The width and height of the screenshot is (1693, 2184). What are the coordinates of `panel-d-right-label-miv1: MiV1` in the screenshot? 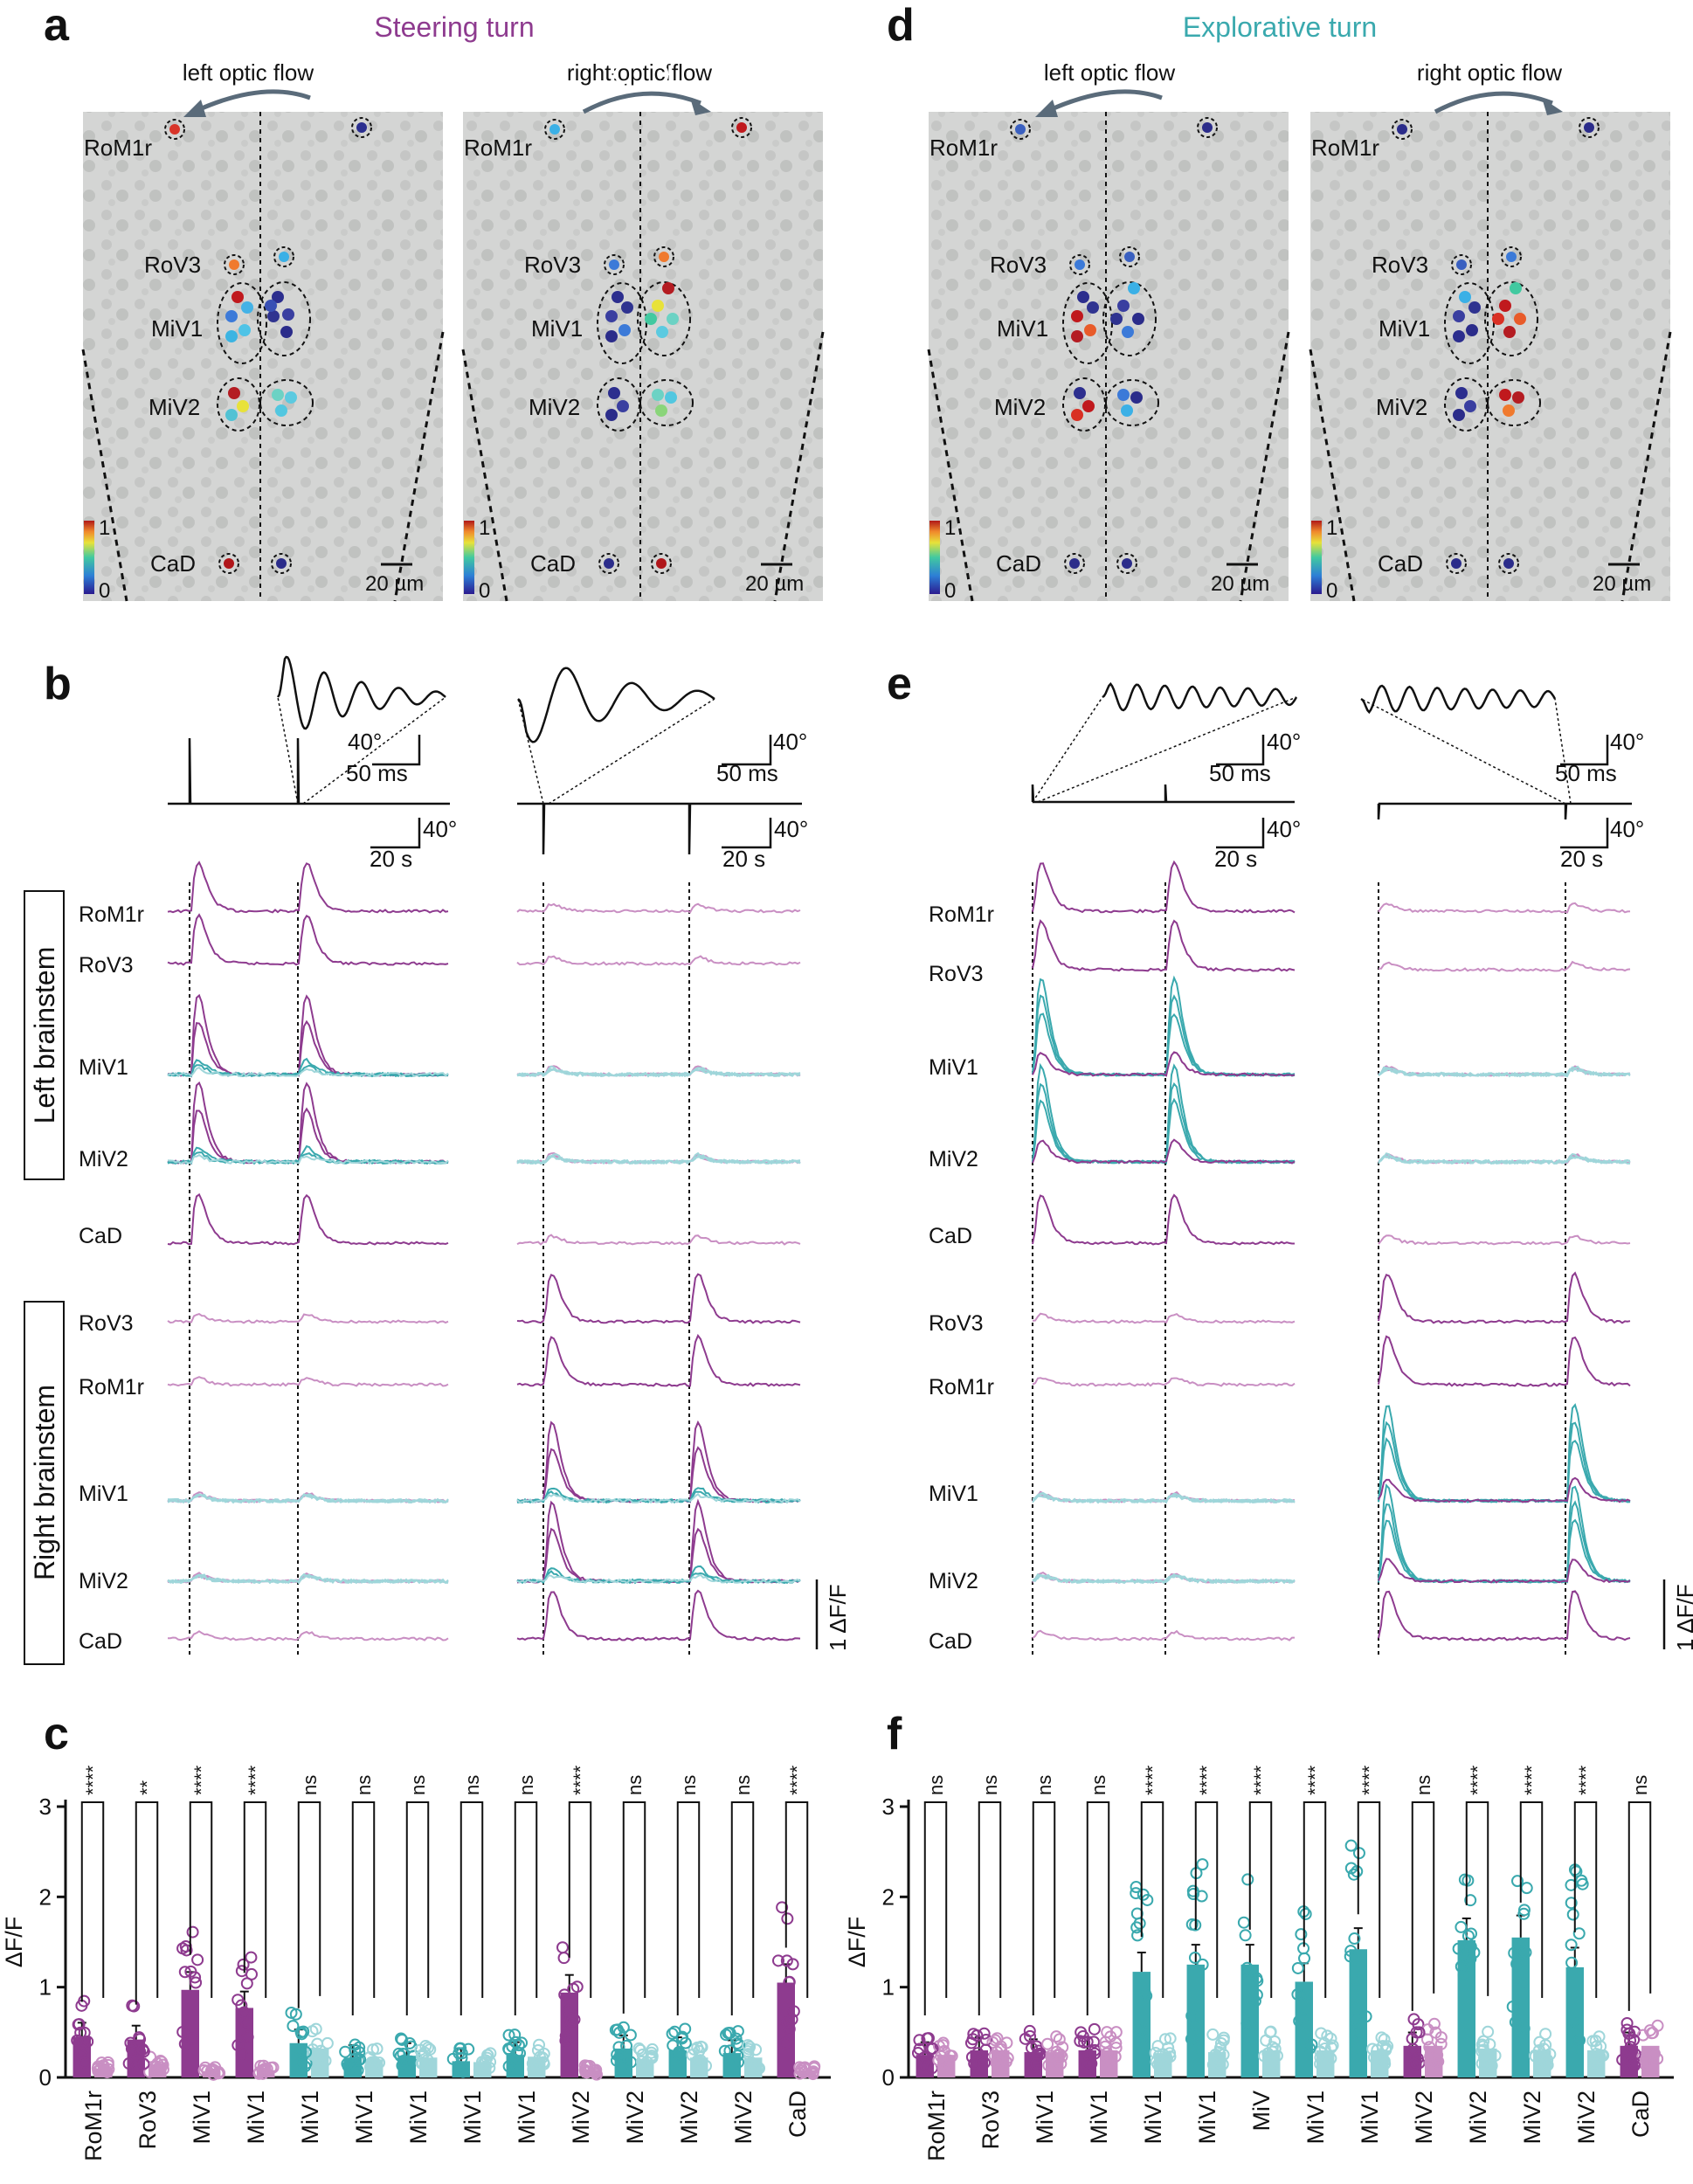 It's located at (1404, 328).